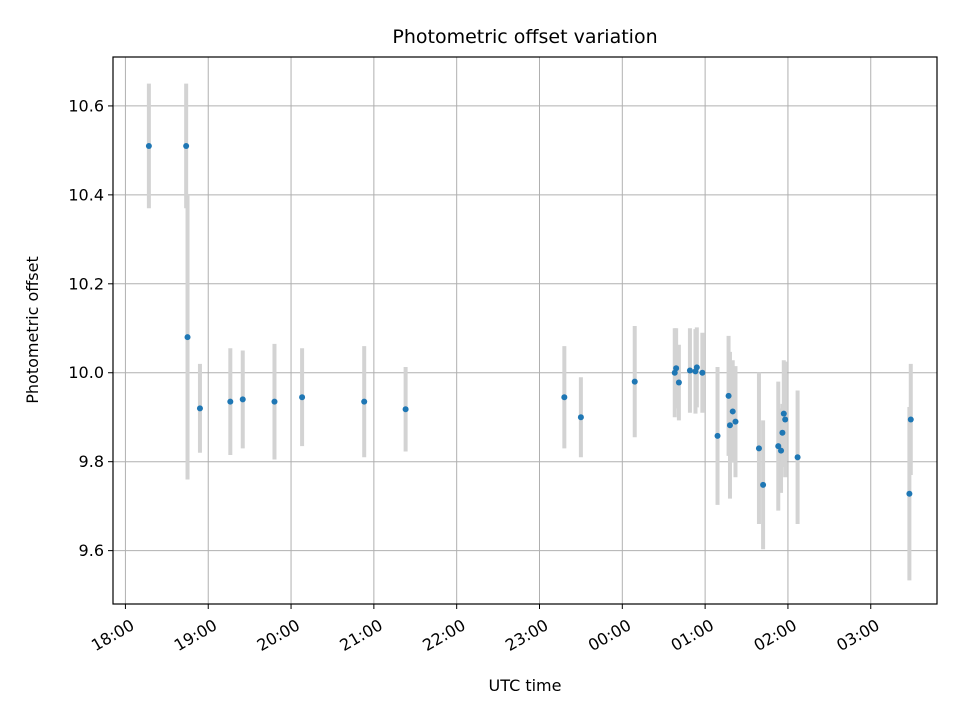  Describe the element at coordinates (86, 283) in the screenshot. I see `y-tick-label: 10.2` at that location.